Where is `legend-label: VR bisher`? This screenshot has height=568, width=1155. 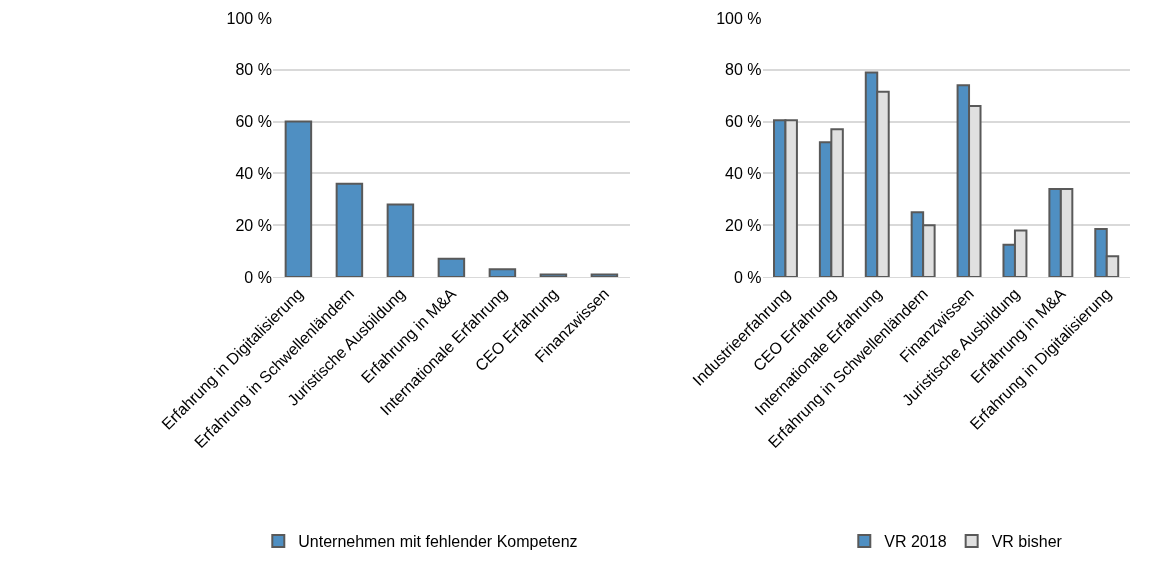
legend-label: VR bisher is located at coordinates (1027, 542).